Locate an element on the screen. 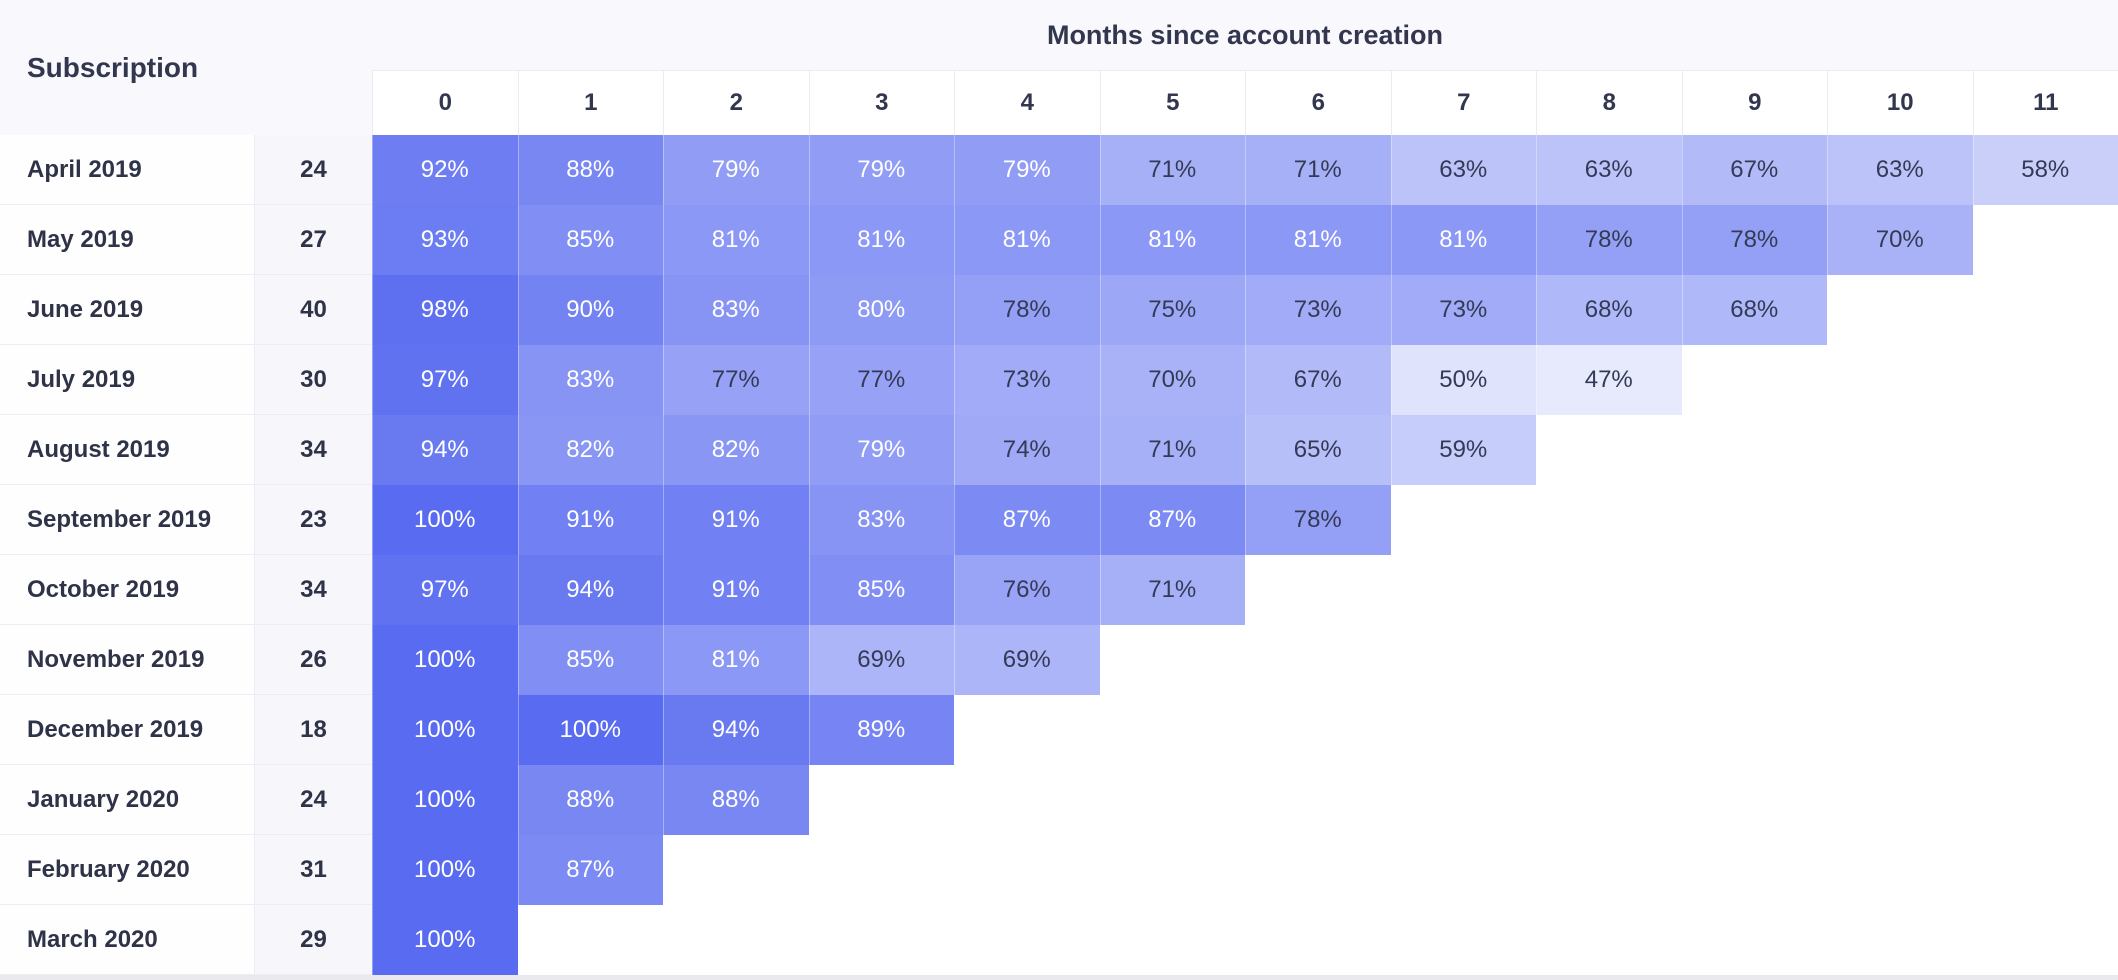 The width and height of the screenshot is (2118, 980). retention-cell: 89% is located at coordinates (881, 730).